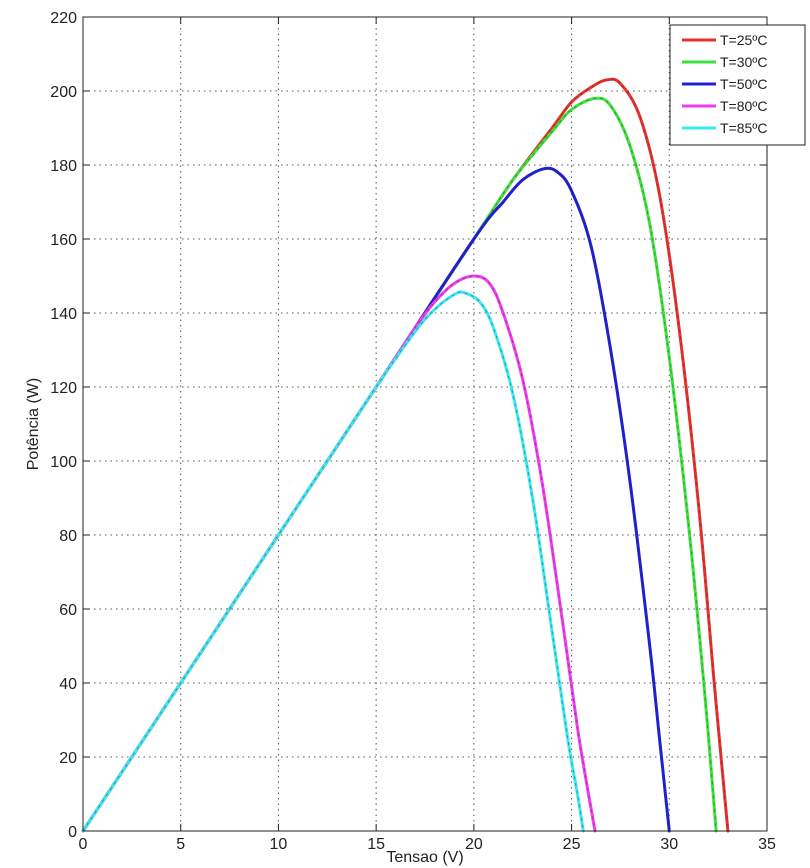  Describe the element at coordinates (63, 314) in the screenshot. I see `y-tick-label: 140` at that location.